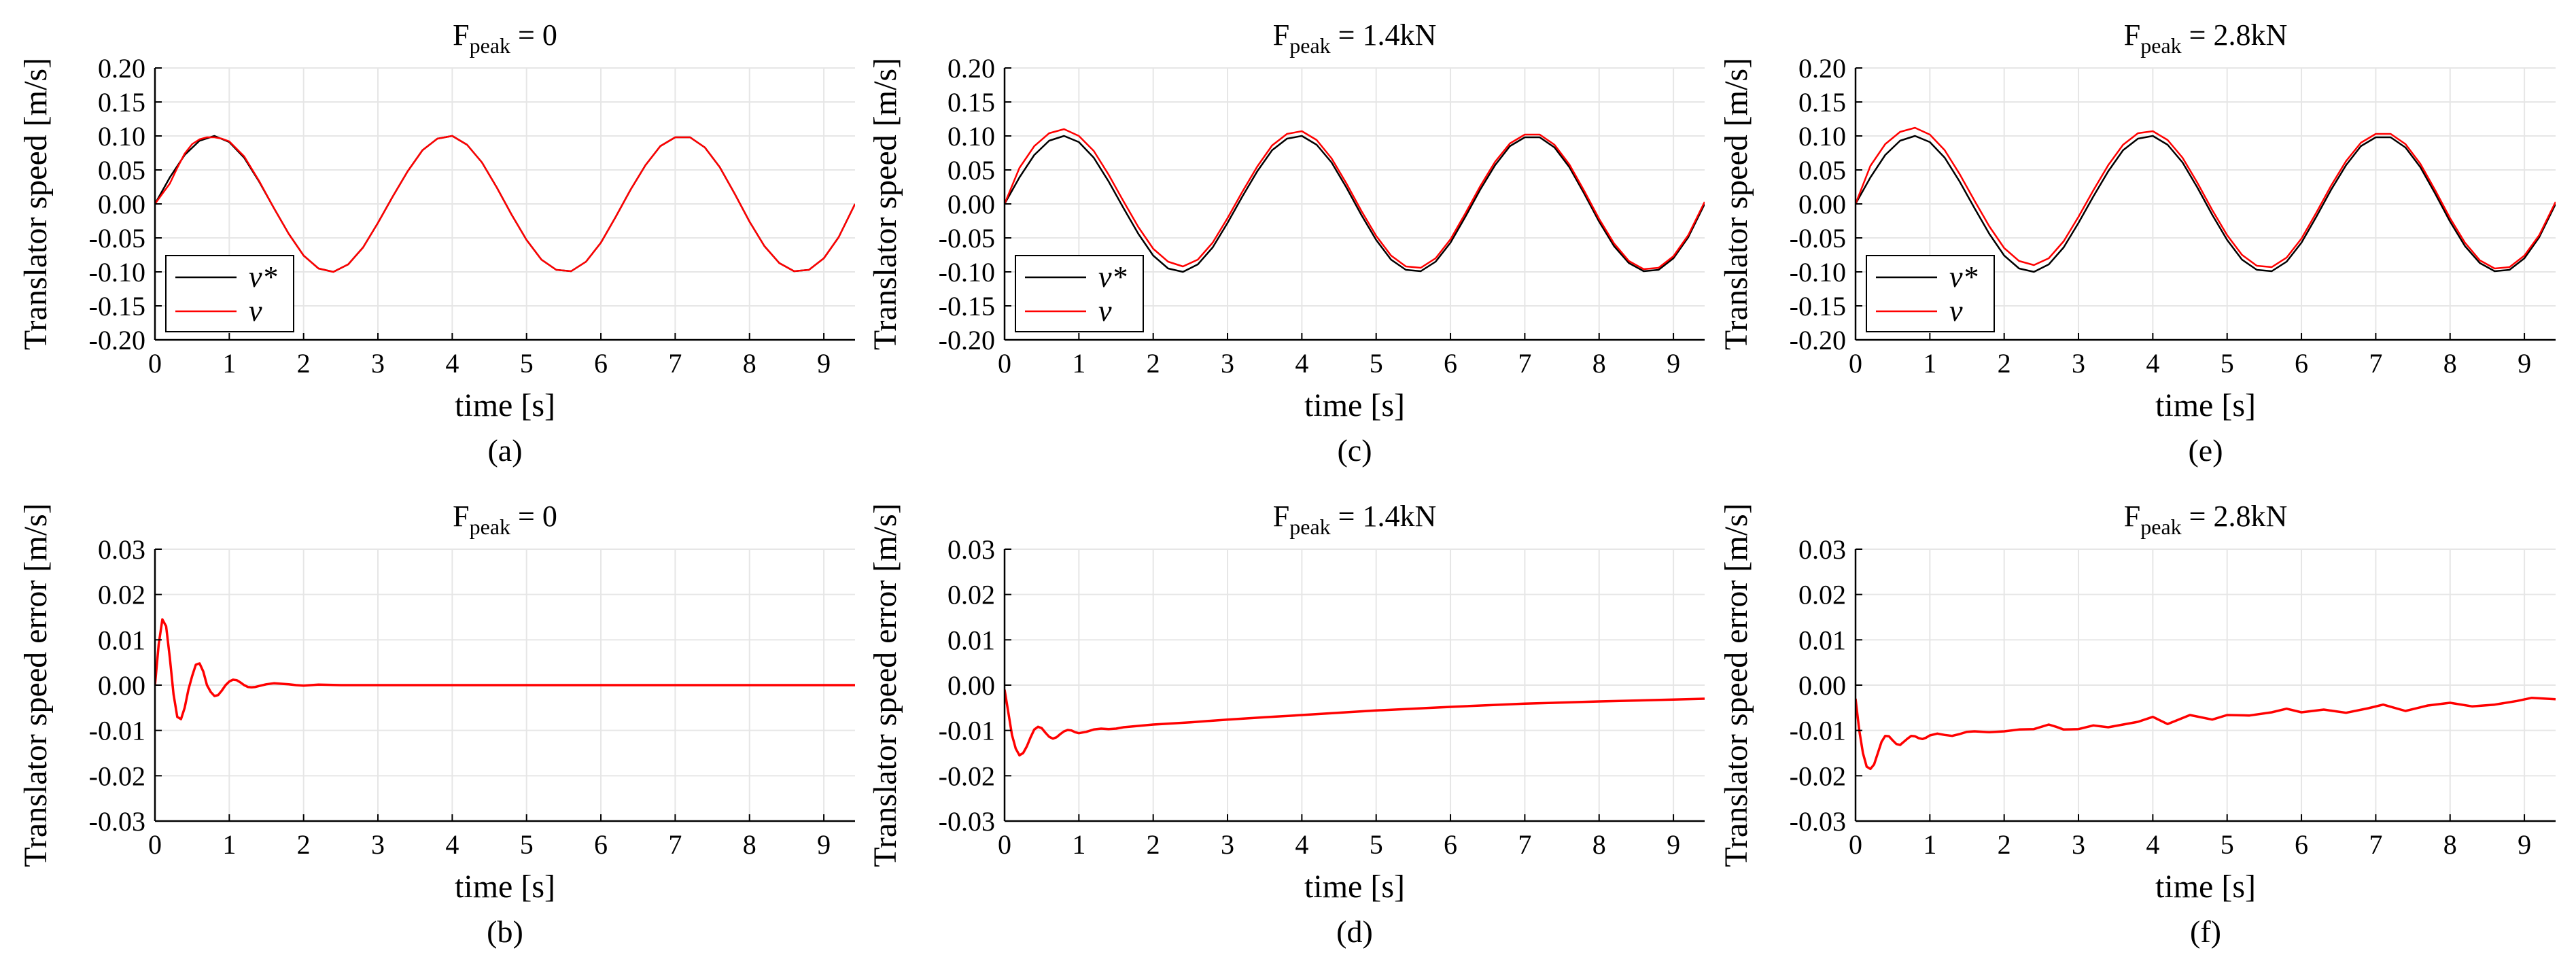  I want to click on legend-entry: v, so click(255, 311).